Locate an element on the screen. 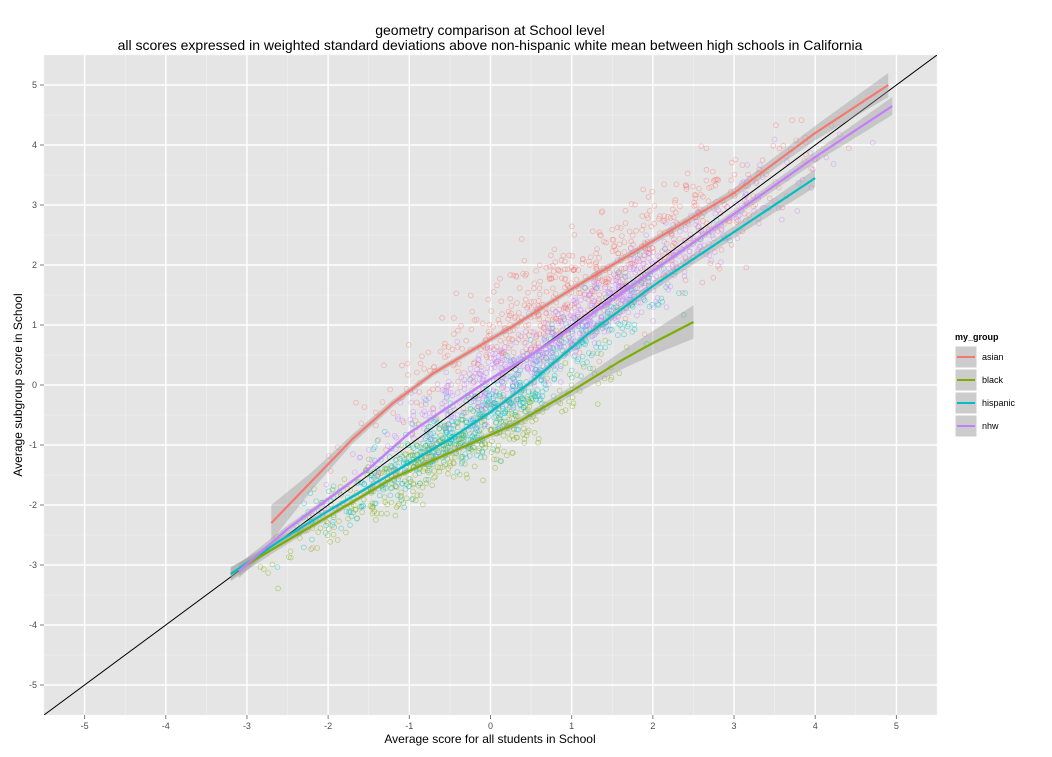  y-tick-label: 5 is located at coordinates (34, 85).